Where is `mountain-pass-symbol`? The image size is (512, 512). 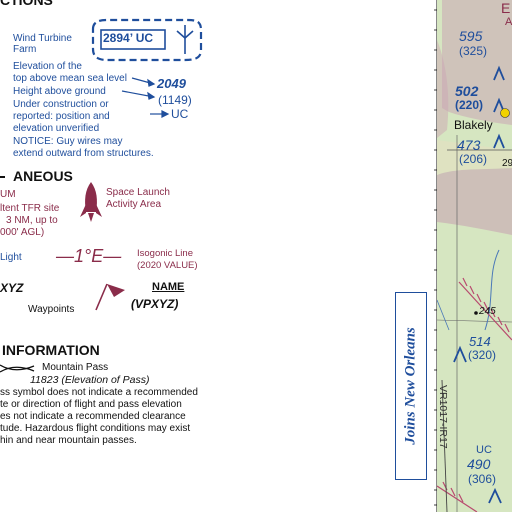 mountain-pass-symbol is located at coordinates (17, 368).